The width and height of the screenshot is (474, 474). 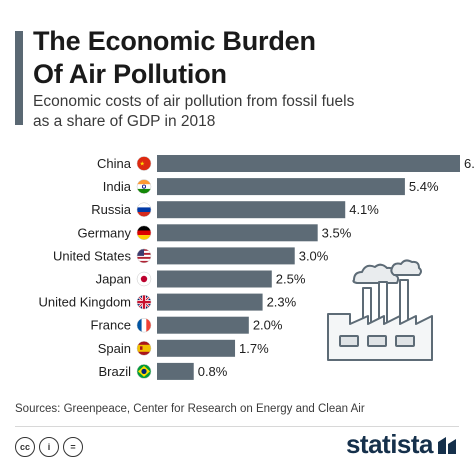 I want to click on china-flag-icon: ★, so click(x=144, y=163).